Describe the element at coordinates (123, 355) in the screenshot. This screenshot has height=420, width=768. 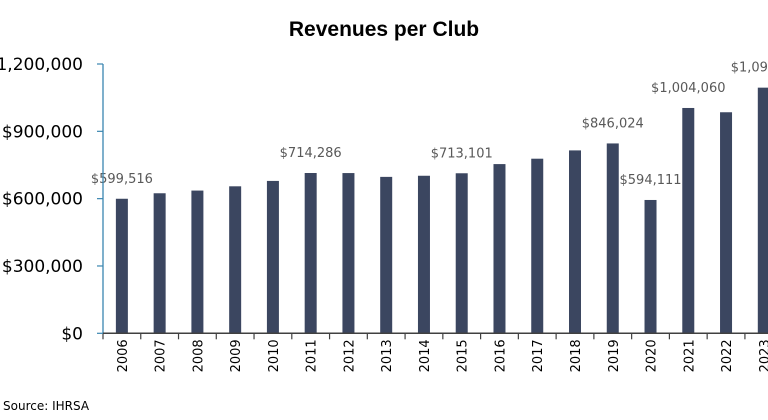
I see `x-tick-label-2006: 2006` at that location.